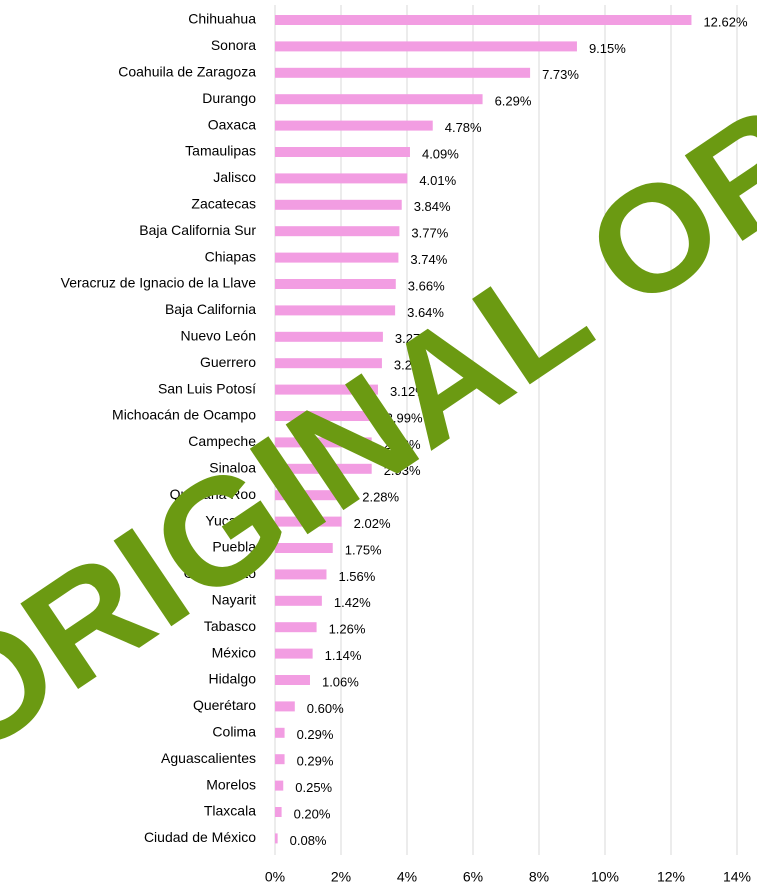  What do you see at coordinates (340, 681) in the screenshot?
I see `data-label: 1.06%` at bounding box center [340, 681].